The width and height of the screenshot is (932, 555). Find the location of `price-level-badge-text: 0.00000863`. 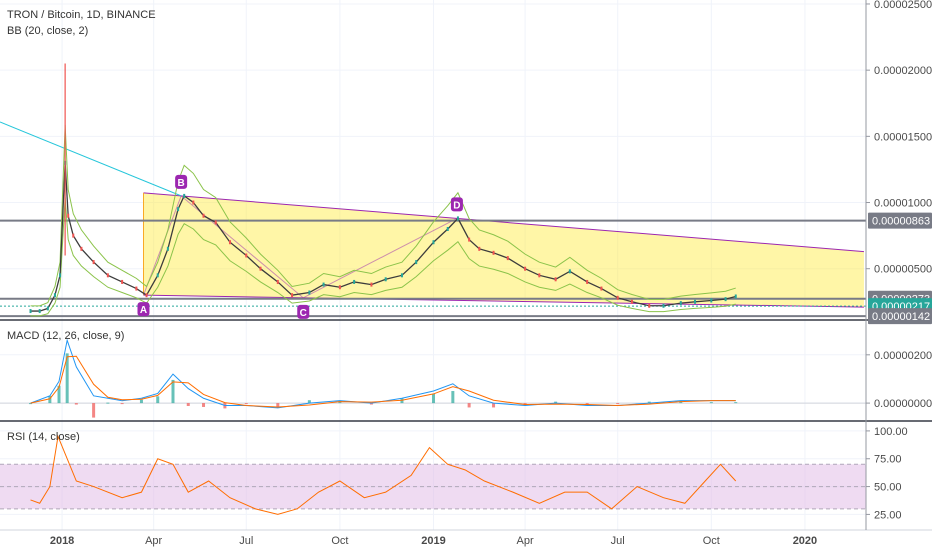

price-level-badge-text: 0.00000863 is located at coordinates (901, 222).